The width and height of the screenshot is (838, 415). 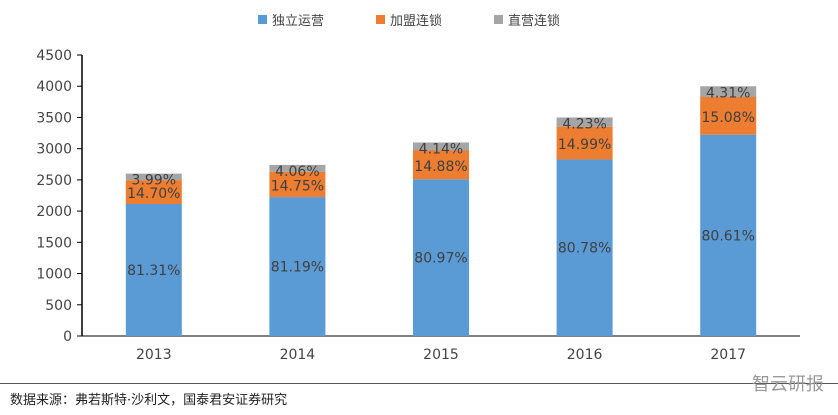 I want to click on x-tick-label: 2014, so click(x=298, y=355).